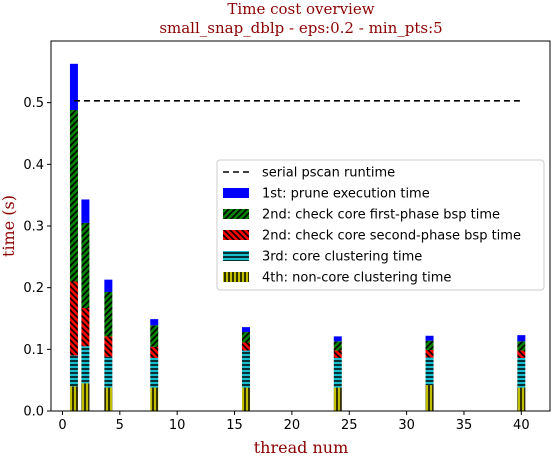  I want to click on legend-label: serial pscan runtime, so click(328, 173).